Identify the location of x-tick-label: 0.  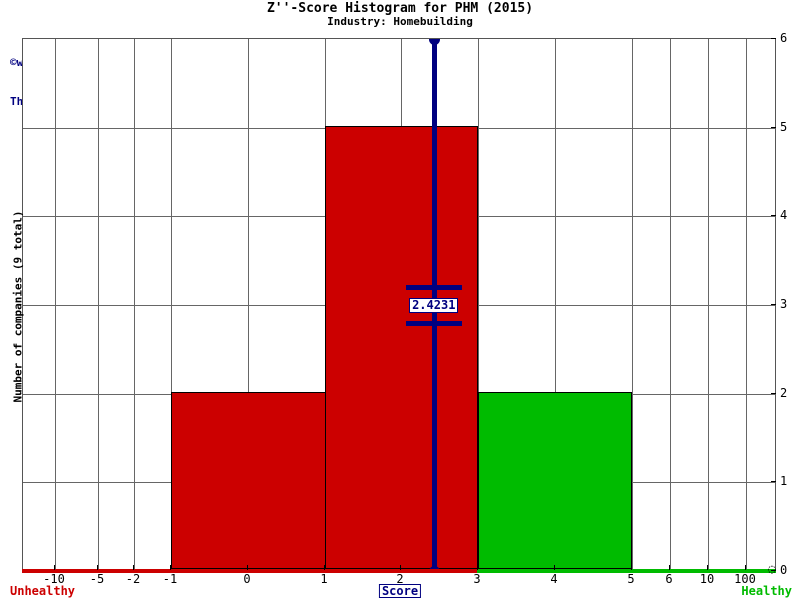
(247, 579).